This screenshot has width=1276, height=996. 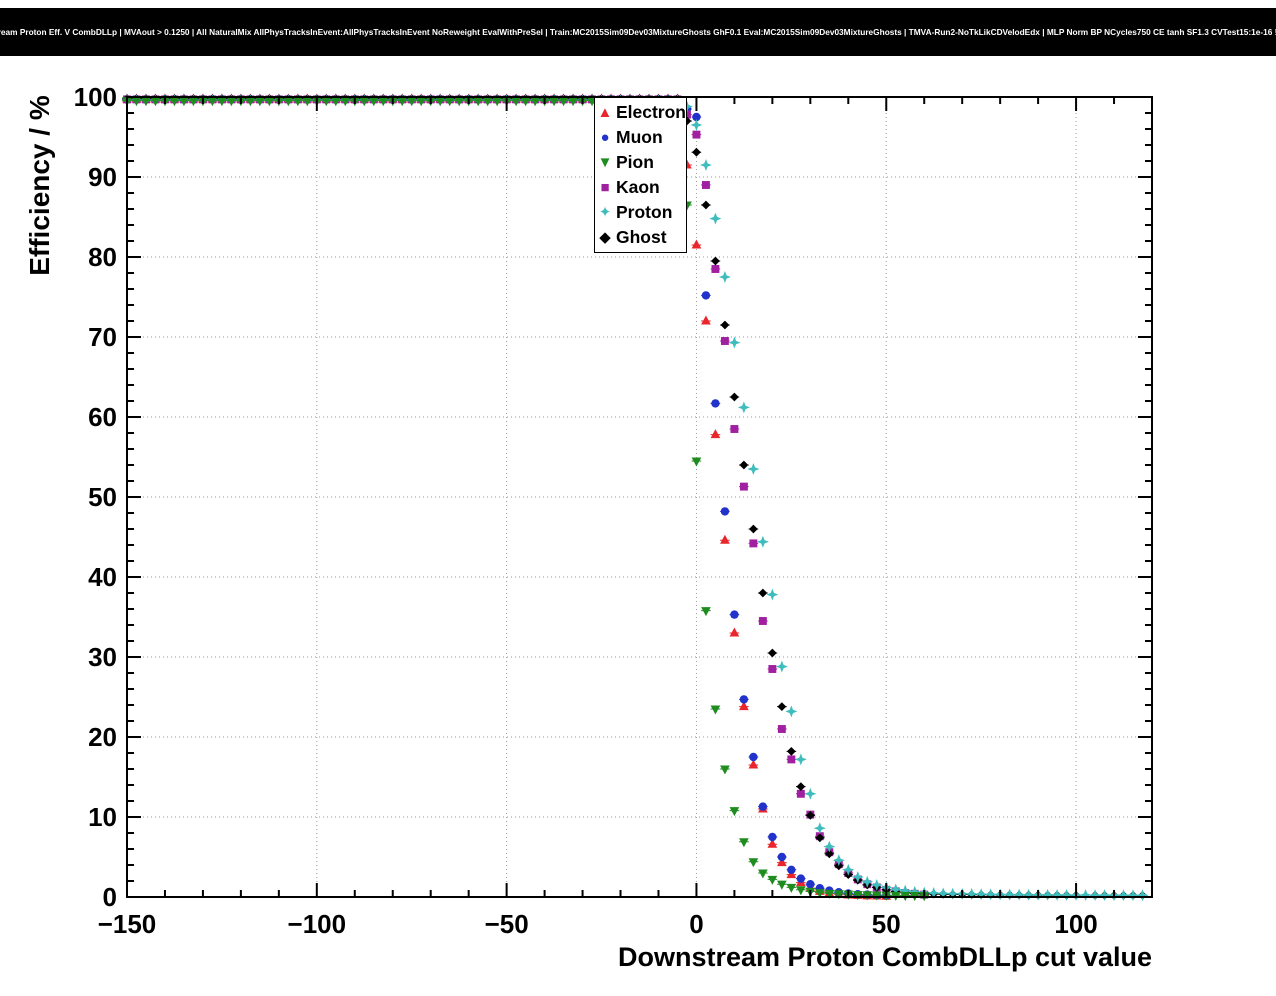 I want to click on electron-marker-icon: ▲, so click(x=605, y=112).